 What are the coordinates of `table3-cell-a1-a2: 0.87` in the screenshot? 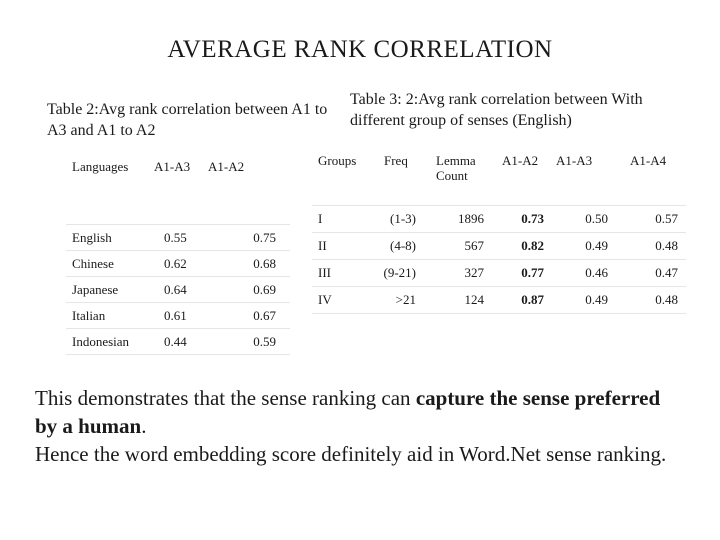 It's located at (522, 300).